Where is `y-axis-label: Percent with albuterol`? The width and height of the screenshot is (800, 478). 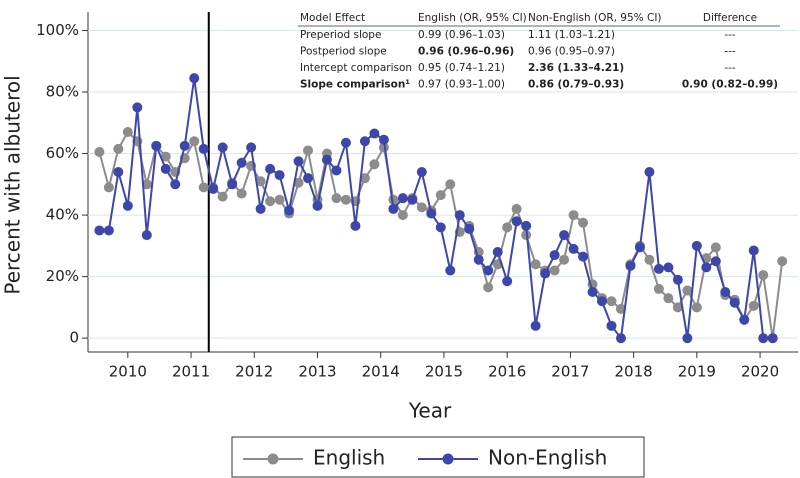
y-axis-label: Percent with albuterol is located at coordinates (13, 184).